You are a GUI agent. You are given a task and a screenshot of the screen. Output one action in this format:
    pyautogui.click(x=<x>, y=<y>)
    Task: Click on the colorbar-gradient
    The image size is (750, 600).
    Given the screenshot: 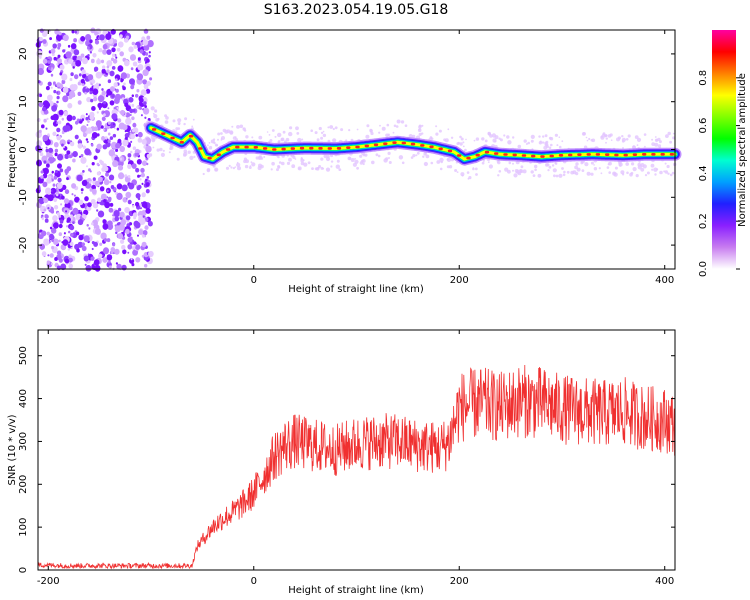 What is the action you would take?
    pyautogui.click(x=724, y=149)
    